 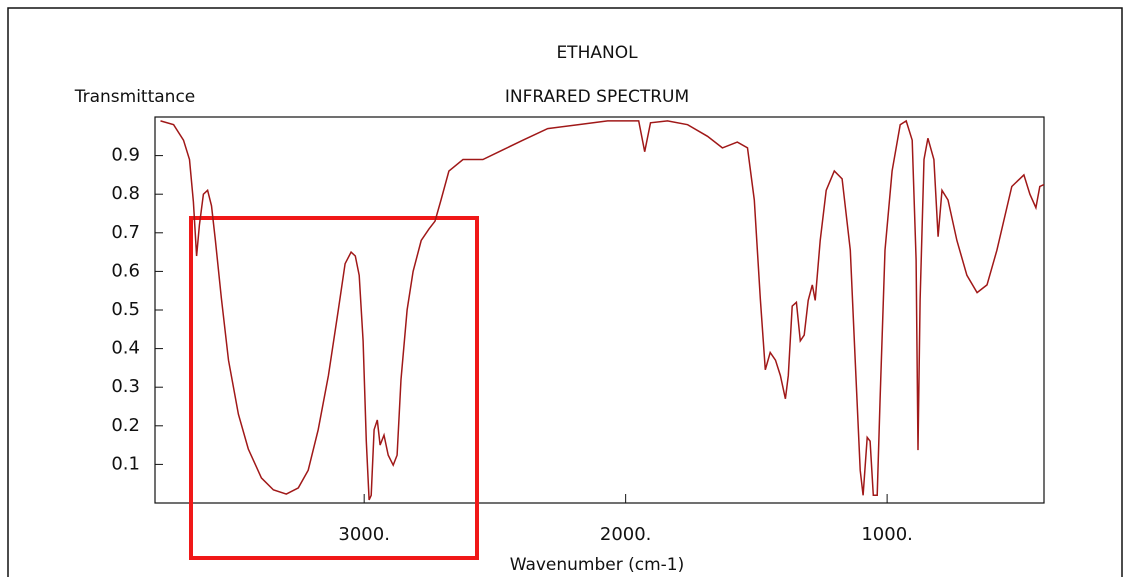 I want to click on y-tick-label: 0.4, so click(x=125, y=348).